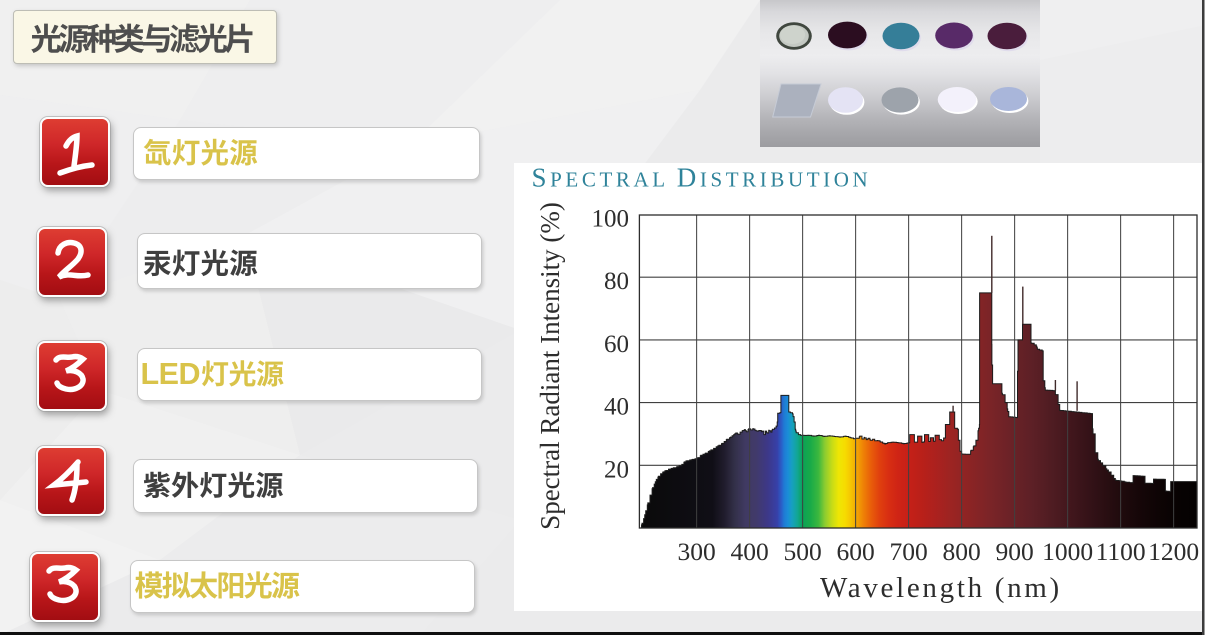 The height and width of the screenshot is (635, 1205). I want to click on svg-text: 500, so click(802, 551).